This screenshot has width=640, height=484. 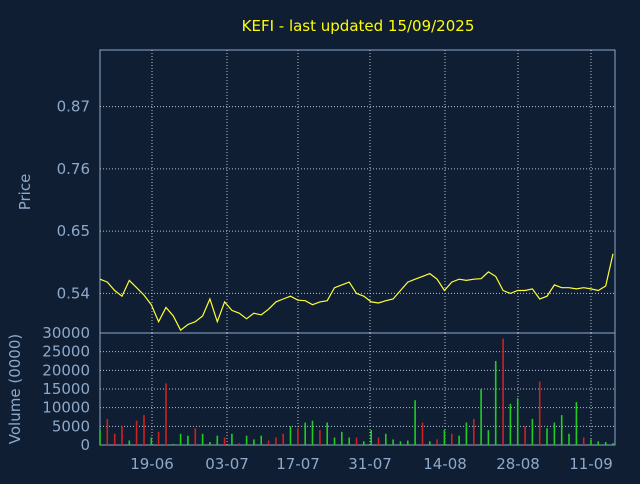 What do you see at coordinates (298, 464) in the screenshot?
I see `x-tick-label: 17-07` at bounding box center [298, 464].